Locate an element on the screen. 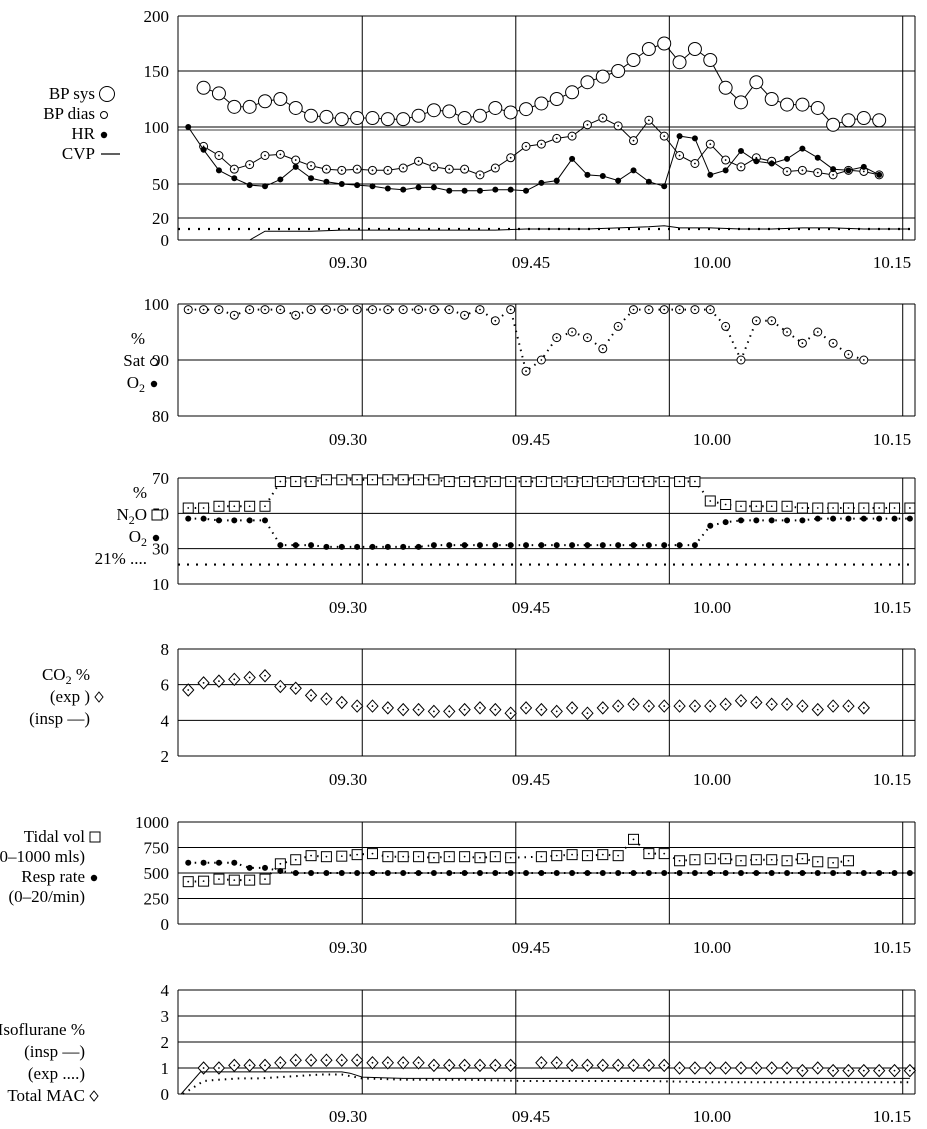  legend-text: CVP is located at coordinates (78, 153).